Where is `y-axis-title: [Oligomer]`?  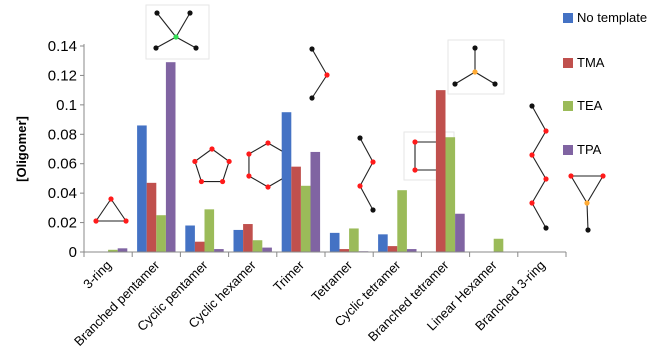
y-axis-title: [Oligomer] is located at coordinates (21, 149).